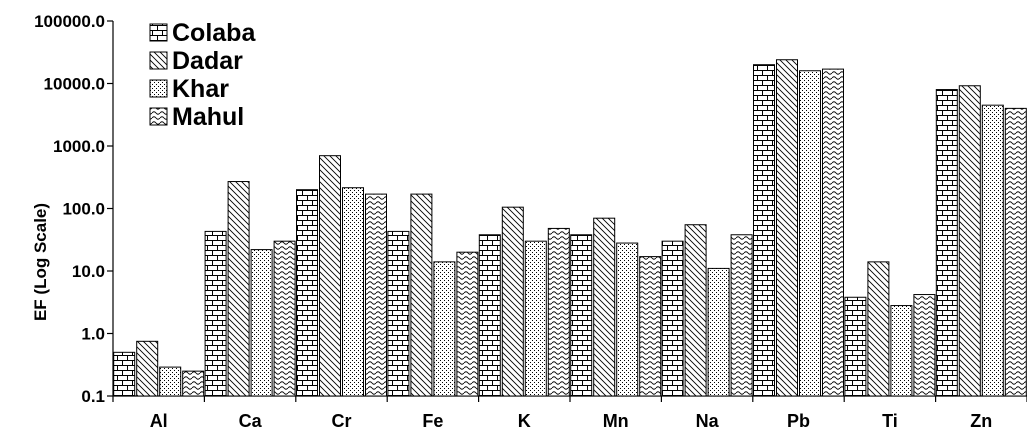 Image resolution: width=1027 pixels, height=434 pixels. I want to click on legend-item-colaba: Colaba, so click(202, 33).